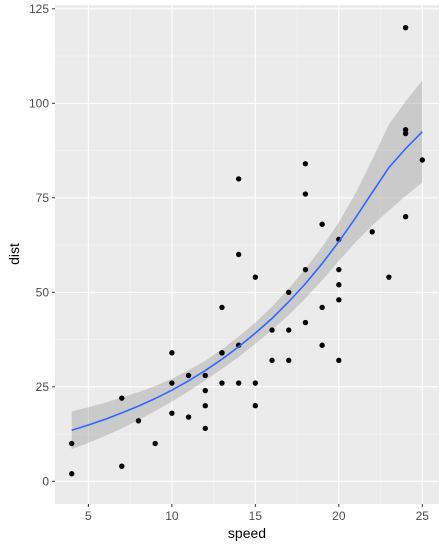 The image size is (445, 553). What do you see at coordinates (42, 245) in the screenshot?
I see `y-axis-ticks: 0 25 50 75 100 125` at bounding box center [42, 245].